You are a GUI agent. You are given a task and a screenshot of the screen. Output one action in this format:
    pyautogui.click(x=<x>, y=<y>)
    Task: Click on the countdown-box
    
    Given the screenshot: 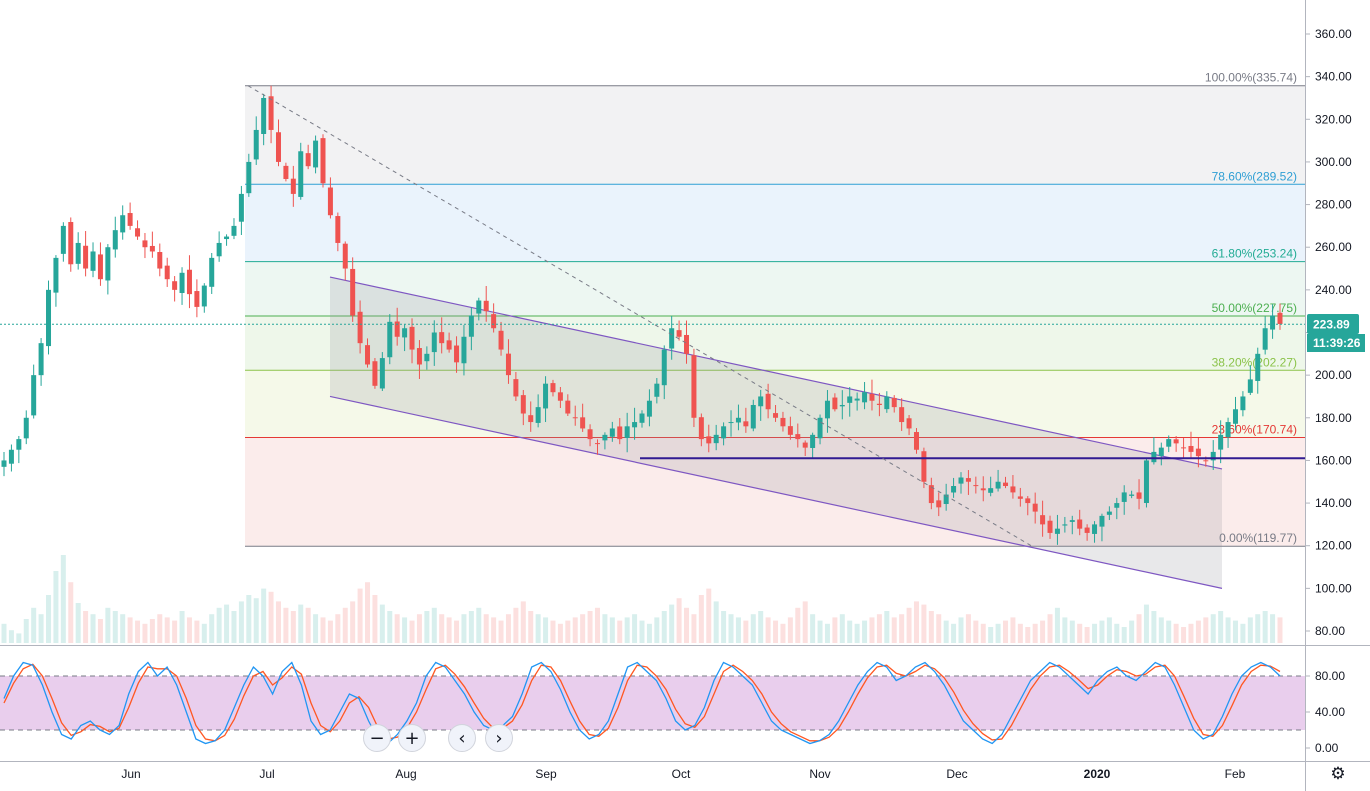 What is the action you would take?
    pyautogui.click(x=1336, y=343)
    